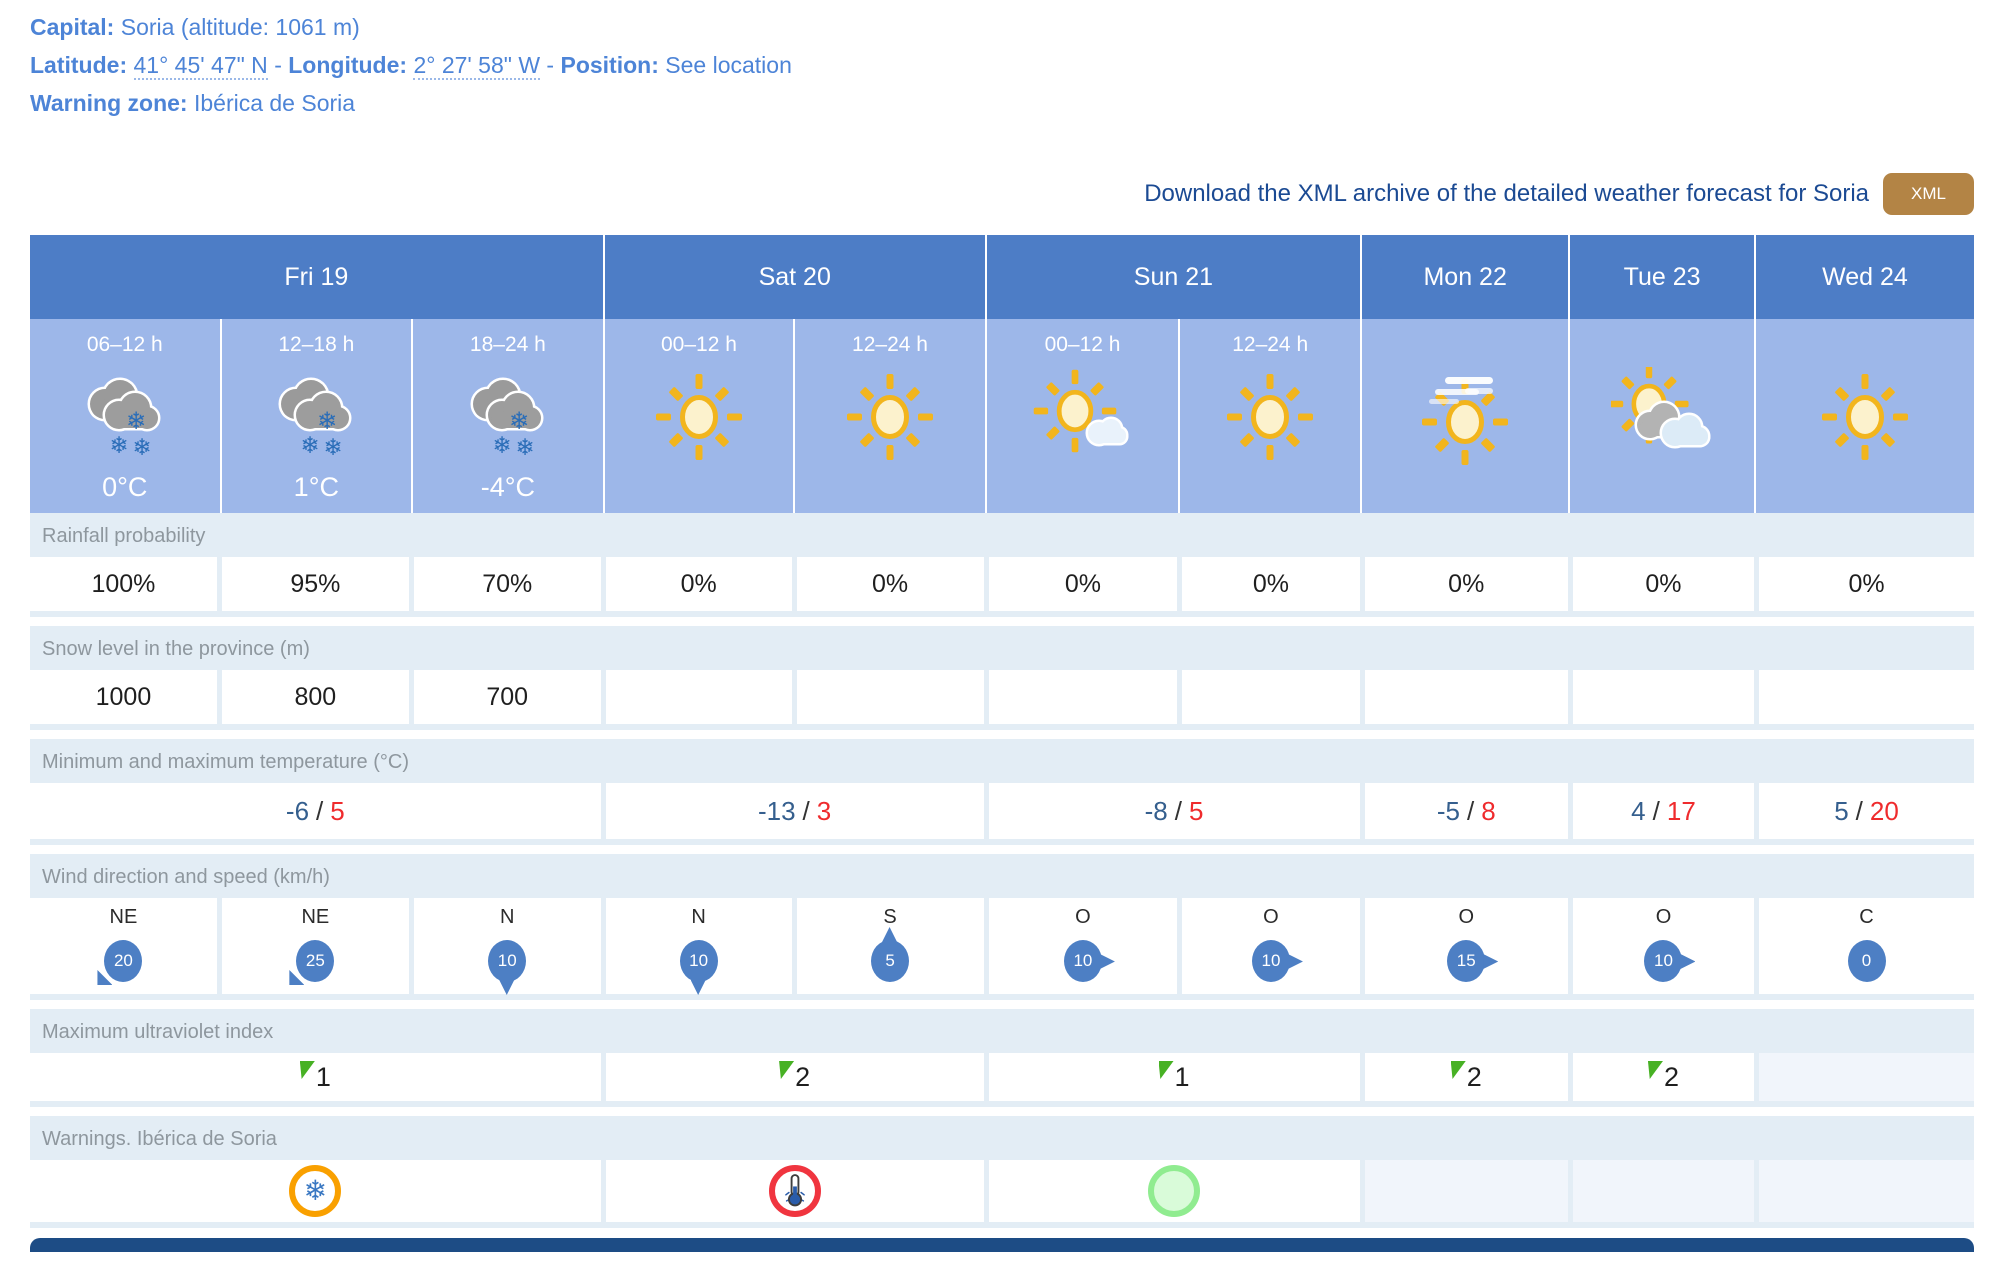 The height and width of the screenshot is (1264, 1994). I want to click on wind-direction: N, so click(507, 917).